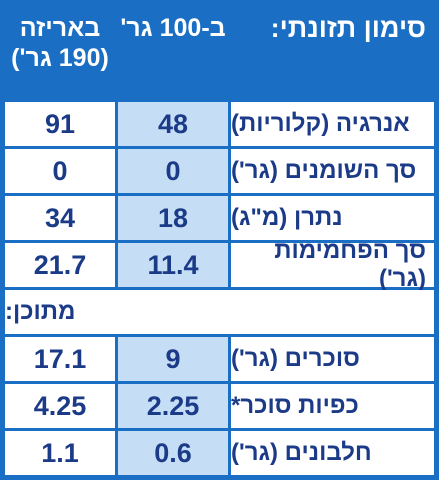 This screenshot has width=439, height=480. Describe the element at coordinates (173, 265) in the screenshot. I see `per-100-value: 11.4` at that location.